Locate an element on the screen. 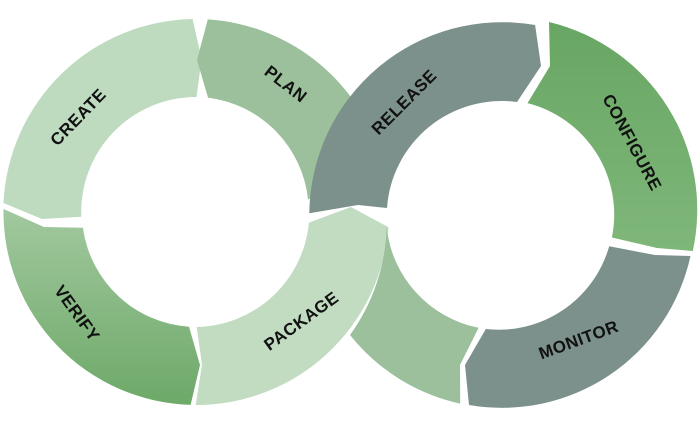  verify-segment is located at coordinates (102, 307).